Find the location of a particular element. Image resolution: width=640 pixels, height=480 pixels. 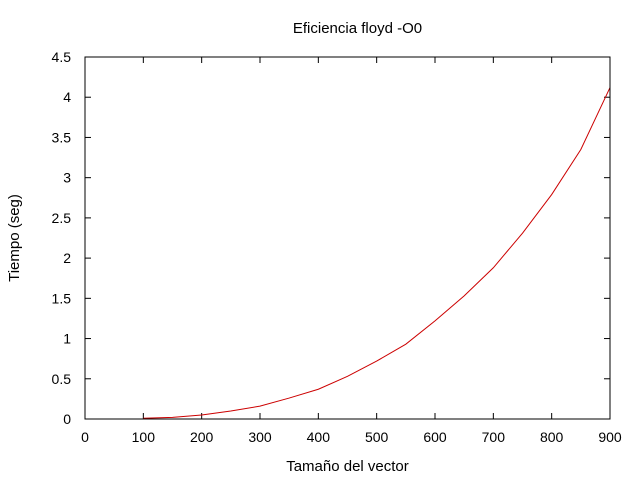

x-tick-label: 900 is located at coordinates (610, 437).